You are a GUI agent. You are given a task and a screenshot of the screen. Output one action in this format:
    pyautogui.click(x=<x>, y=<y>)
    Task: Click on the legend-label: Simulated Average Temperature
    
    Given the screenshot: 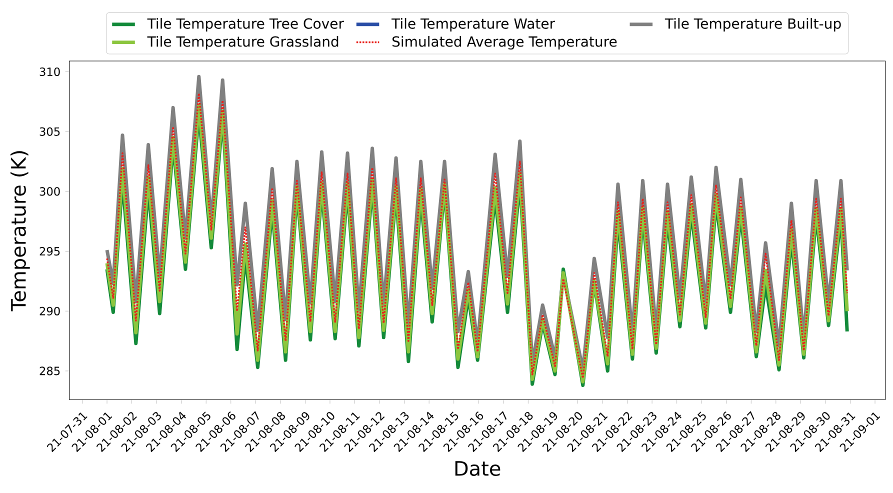 What is the action you would take?
    pyautogui.click(x=504, y=43)
    